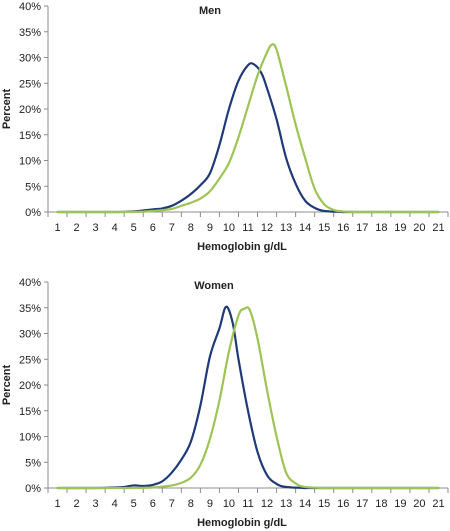 The height and width of the screenshot is (531, 450). What do you see at coordinates (33, 187) in the screenshot?
I see `chart-1-y-tick-label: 5%` at bounding box center [33, 187].